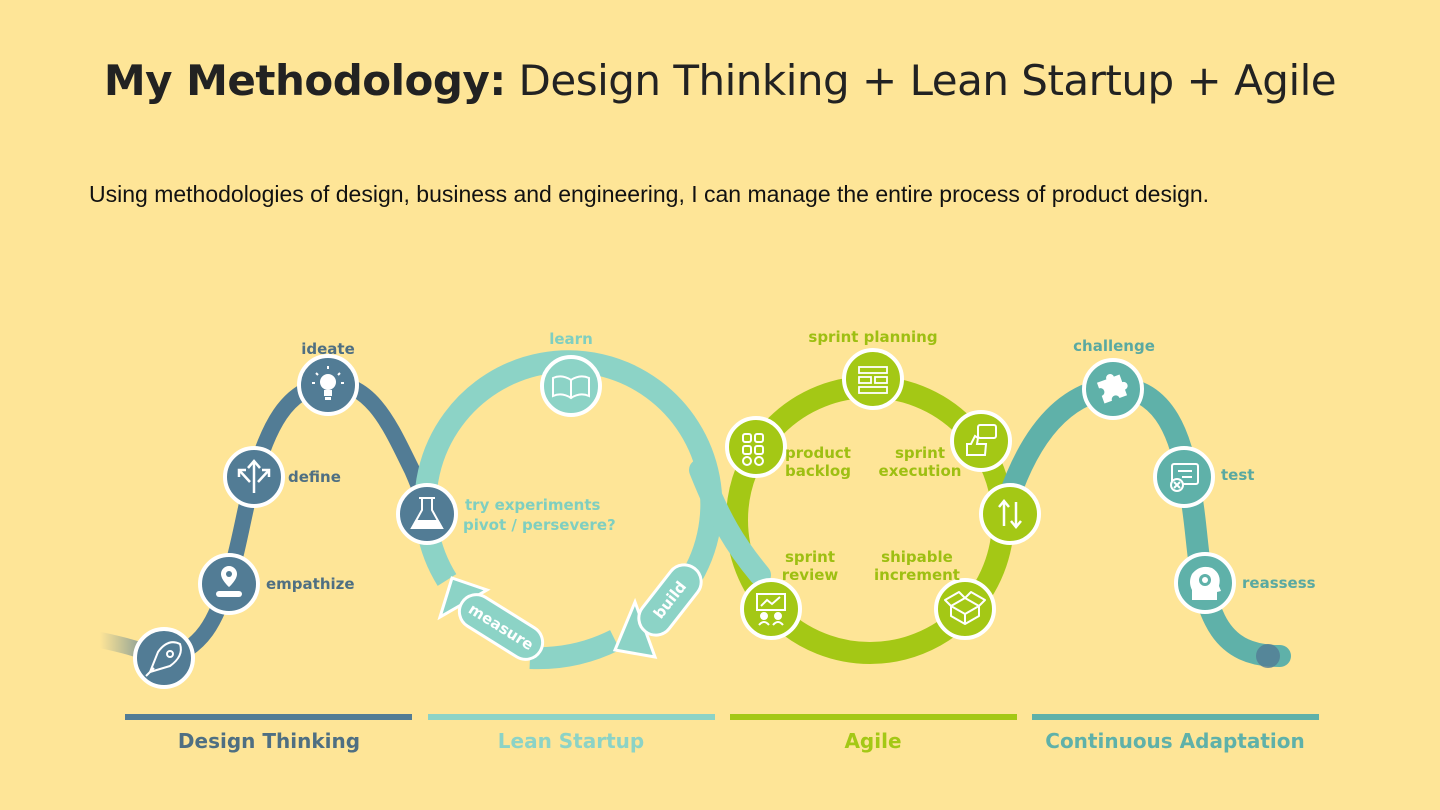 The image size is (1440, 810). I want to click on lean-to-agile-connector, so click(730, 522).